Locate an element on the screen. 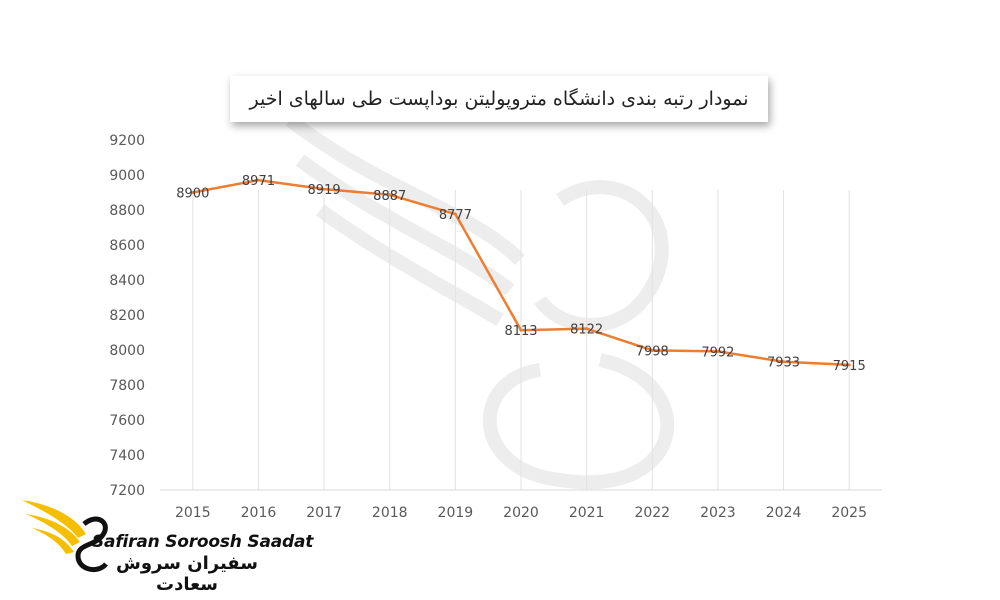 The height and width of the screenshot is (600, 1000). x-tick-label: 2022 is located at coordinates (652, 513).